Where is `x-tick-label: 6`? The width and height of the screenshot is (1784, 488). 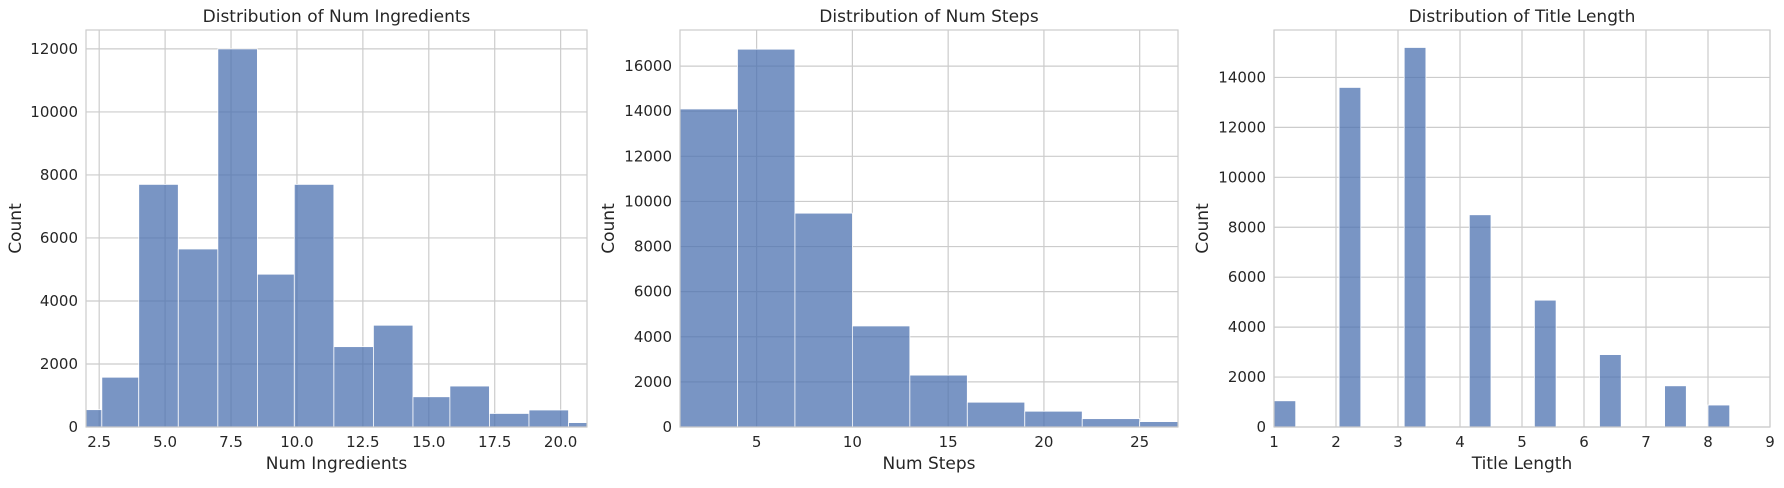 x-tick-label: 6 is located at coordinates (1584, 442).